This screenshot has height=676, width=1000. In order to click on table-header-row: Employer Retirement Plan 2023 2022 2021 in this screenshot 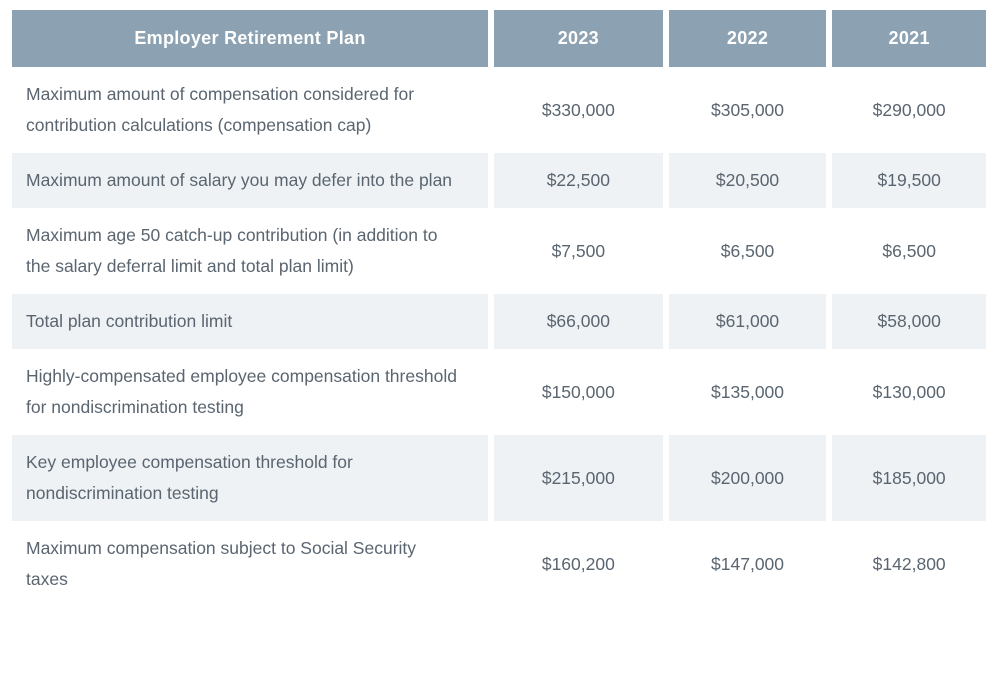, I will do `click(499, 38)`.